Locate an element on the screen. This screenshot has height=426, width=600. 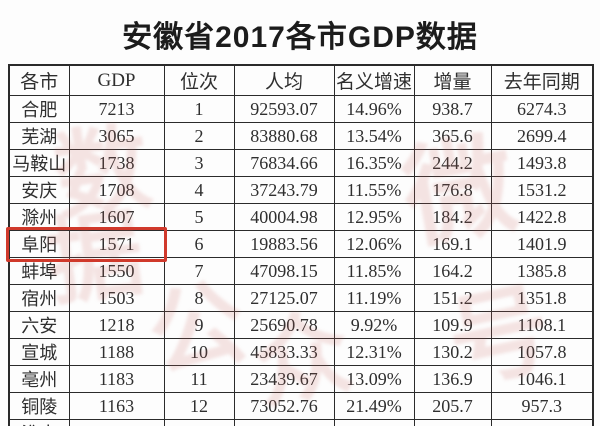
table-row: 滁州 1607 5 40004.98 12.95% 184.2 1422.8 is located at coordinates (301, 217).